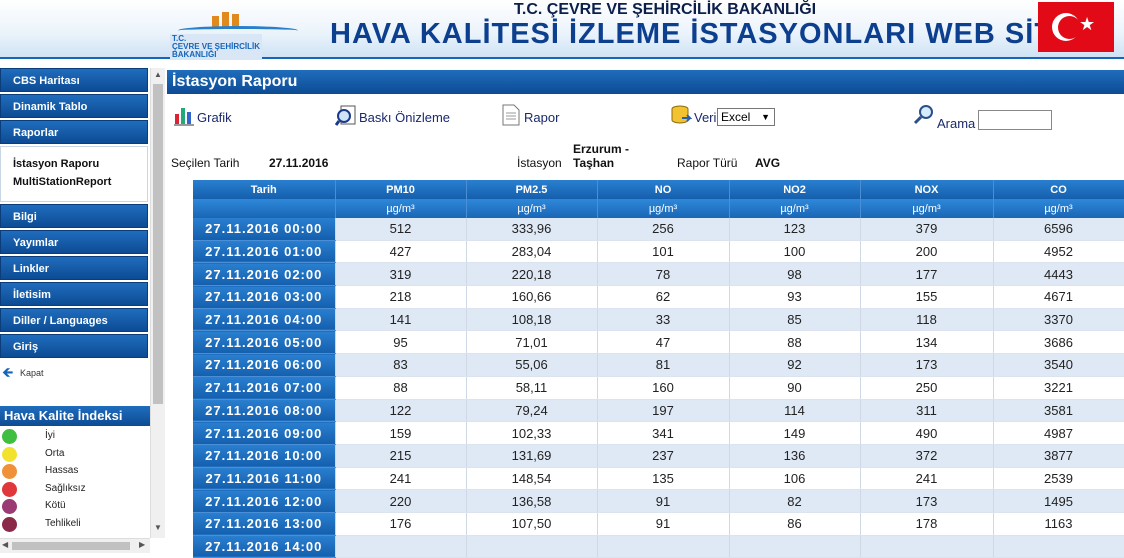 The image size is (1124, 558). What do you see at coordinates (795, 479) in the screenshot?
I see `table-cell: 106` at bounding box center [795, 479].